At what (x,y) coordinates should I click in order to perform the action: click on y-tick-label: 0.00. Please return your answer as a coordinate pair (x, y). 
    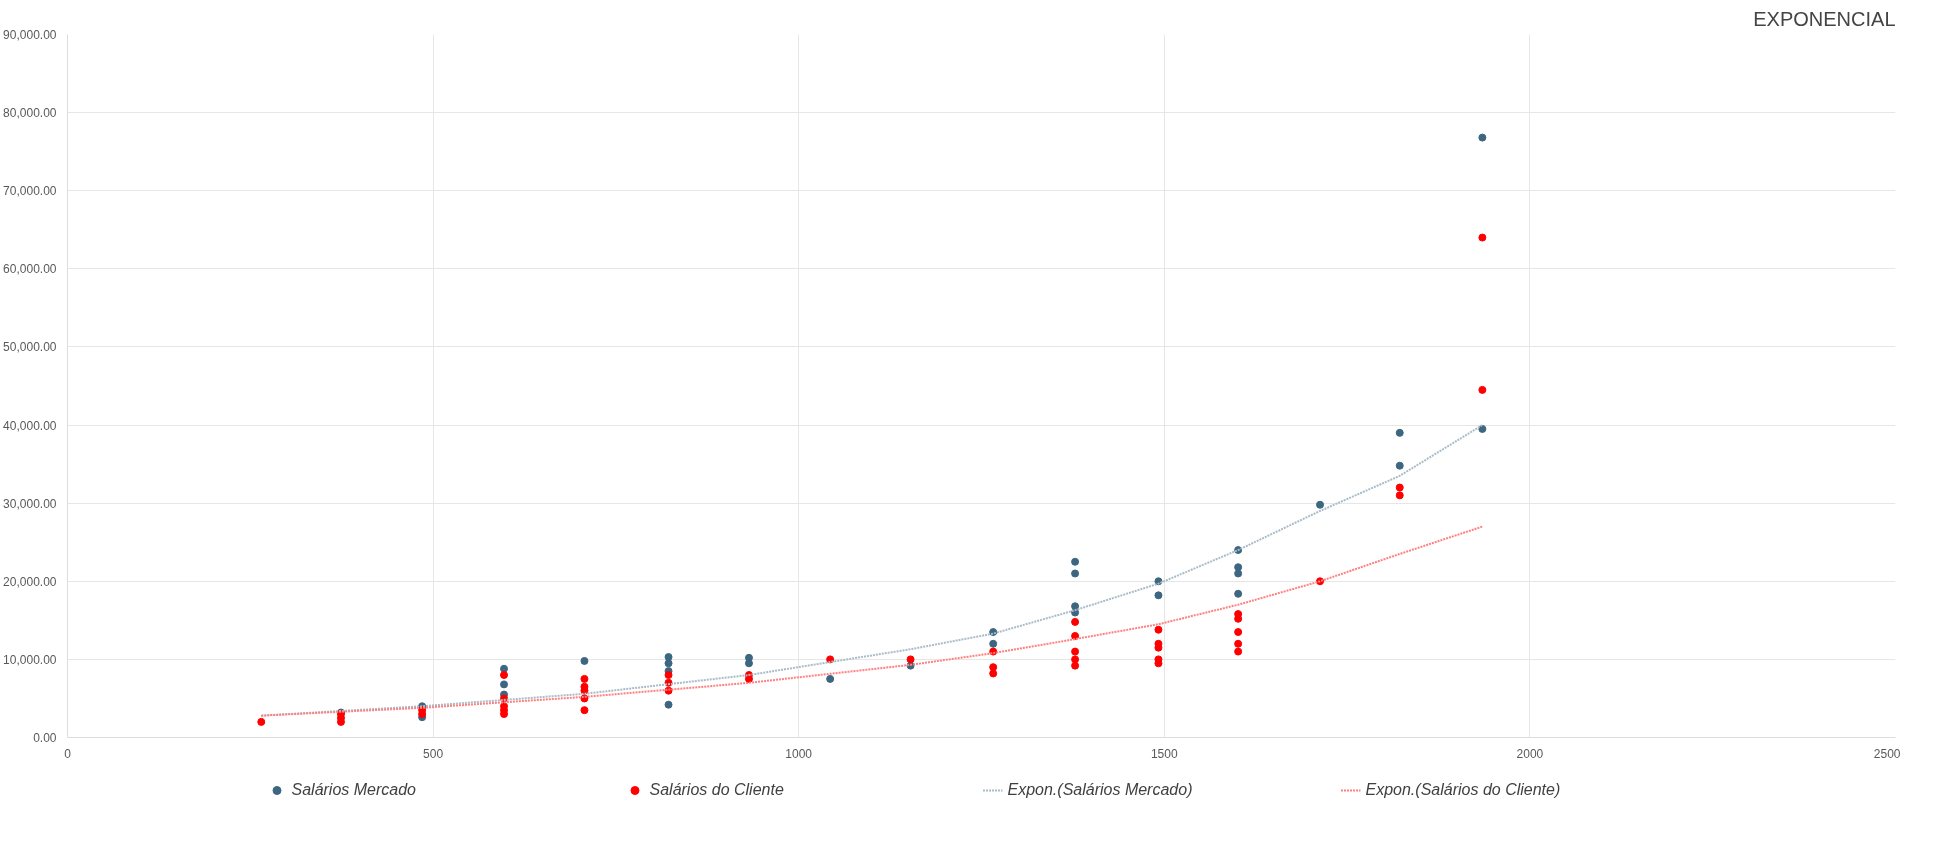
    Looking at the image, I should click on (45, 738).